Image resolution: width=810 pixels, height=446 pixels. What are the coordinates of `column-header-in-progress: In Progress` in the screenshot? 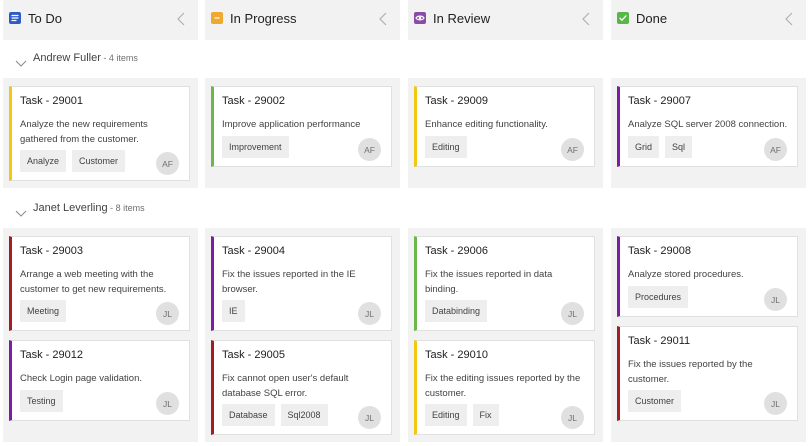 It's located at (302, 20).